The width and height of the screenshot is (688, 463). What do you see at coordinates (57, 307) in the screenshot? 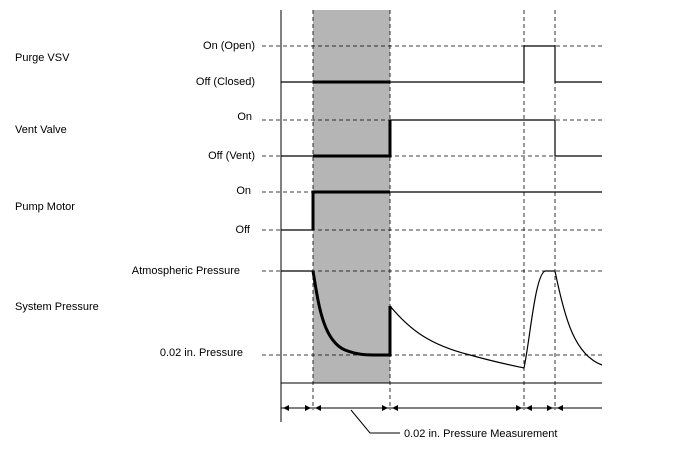
I see `system-pressure-name: System Pressure` at bounding box center [57, 307].